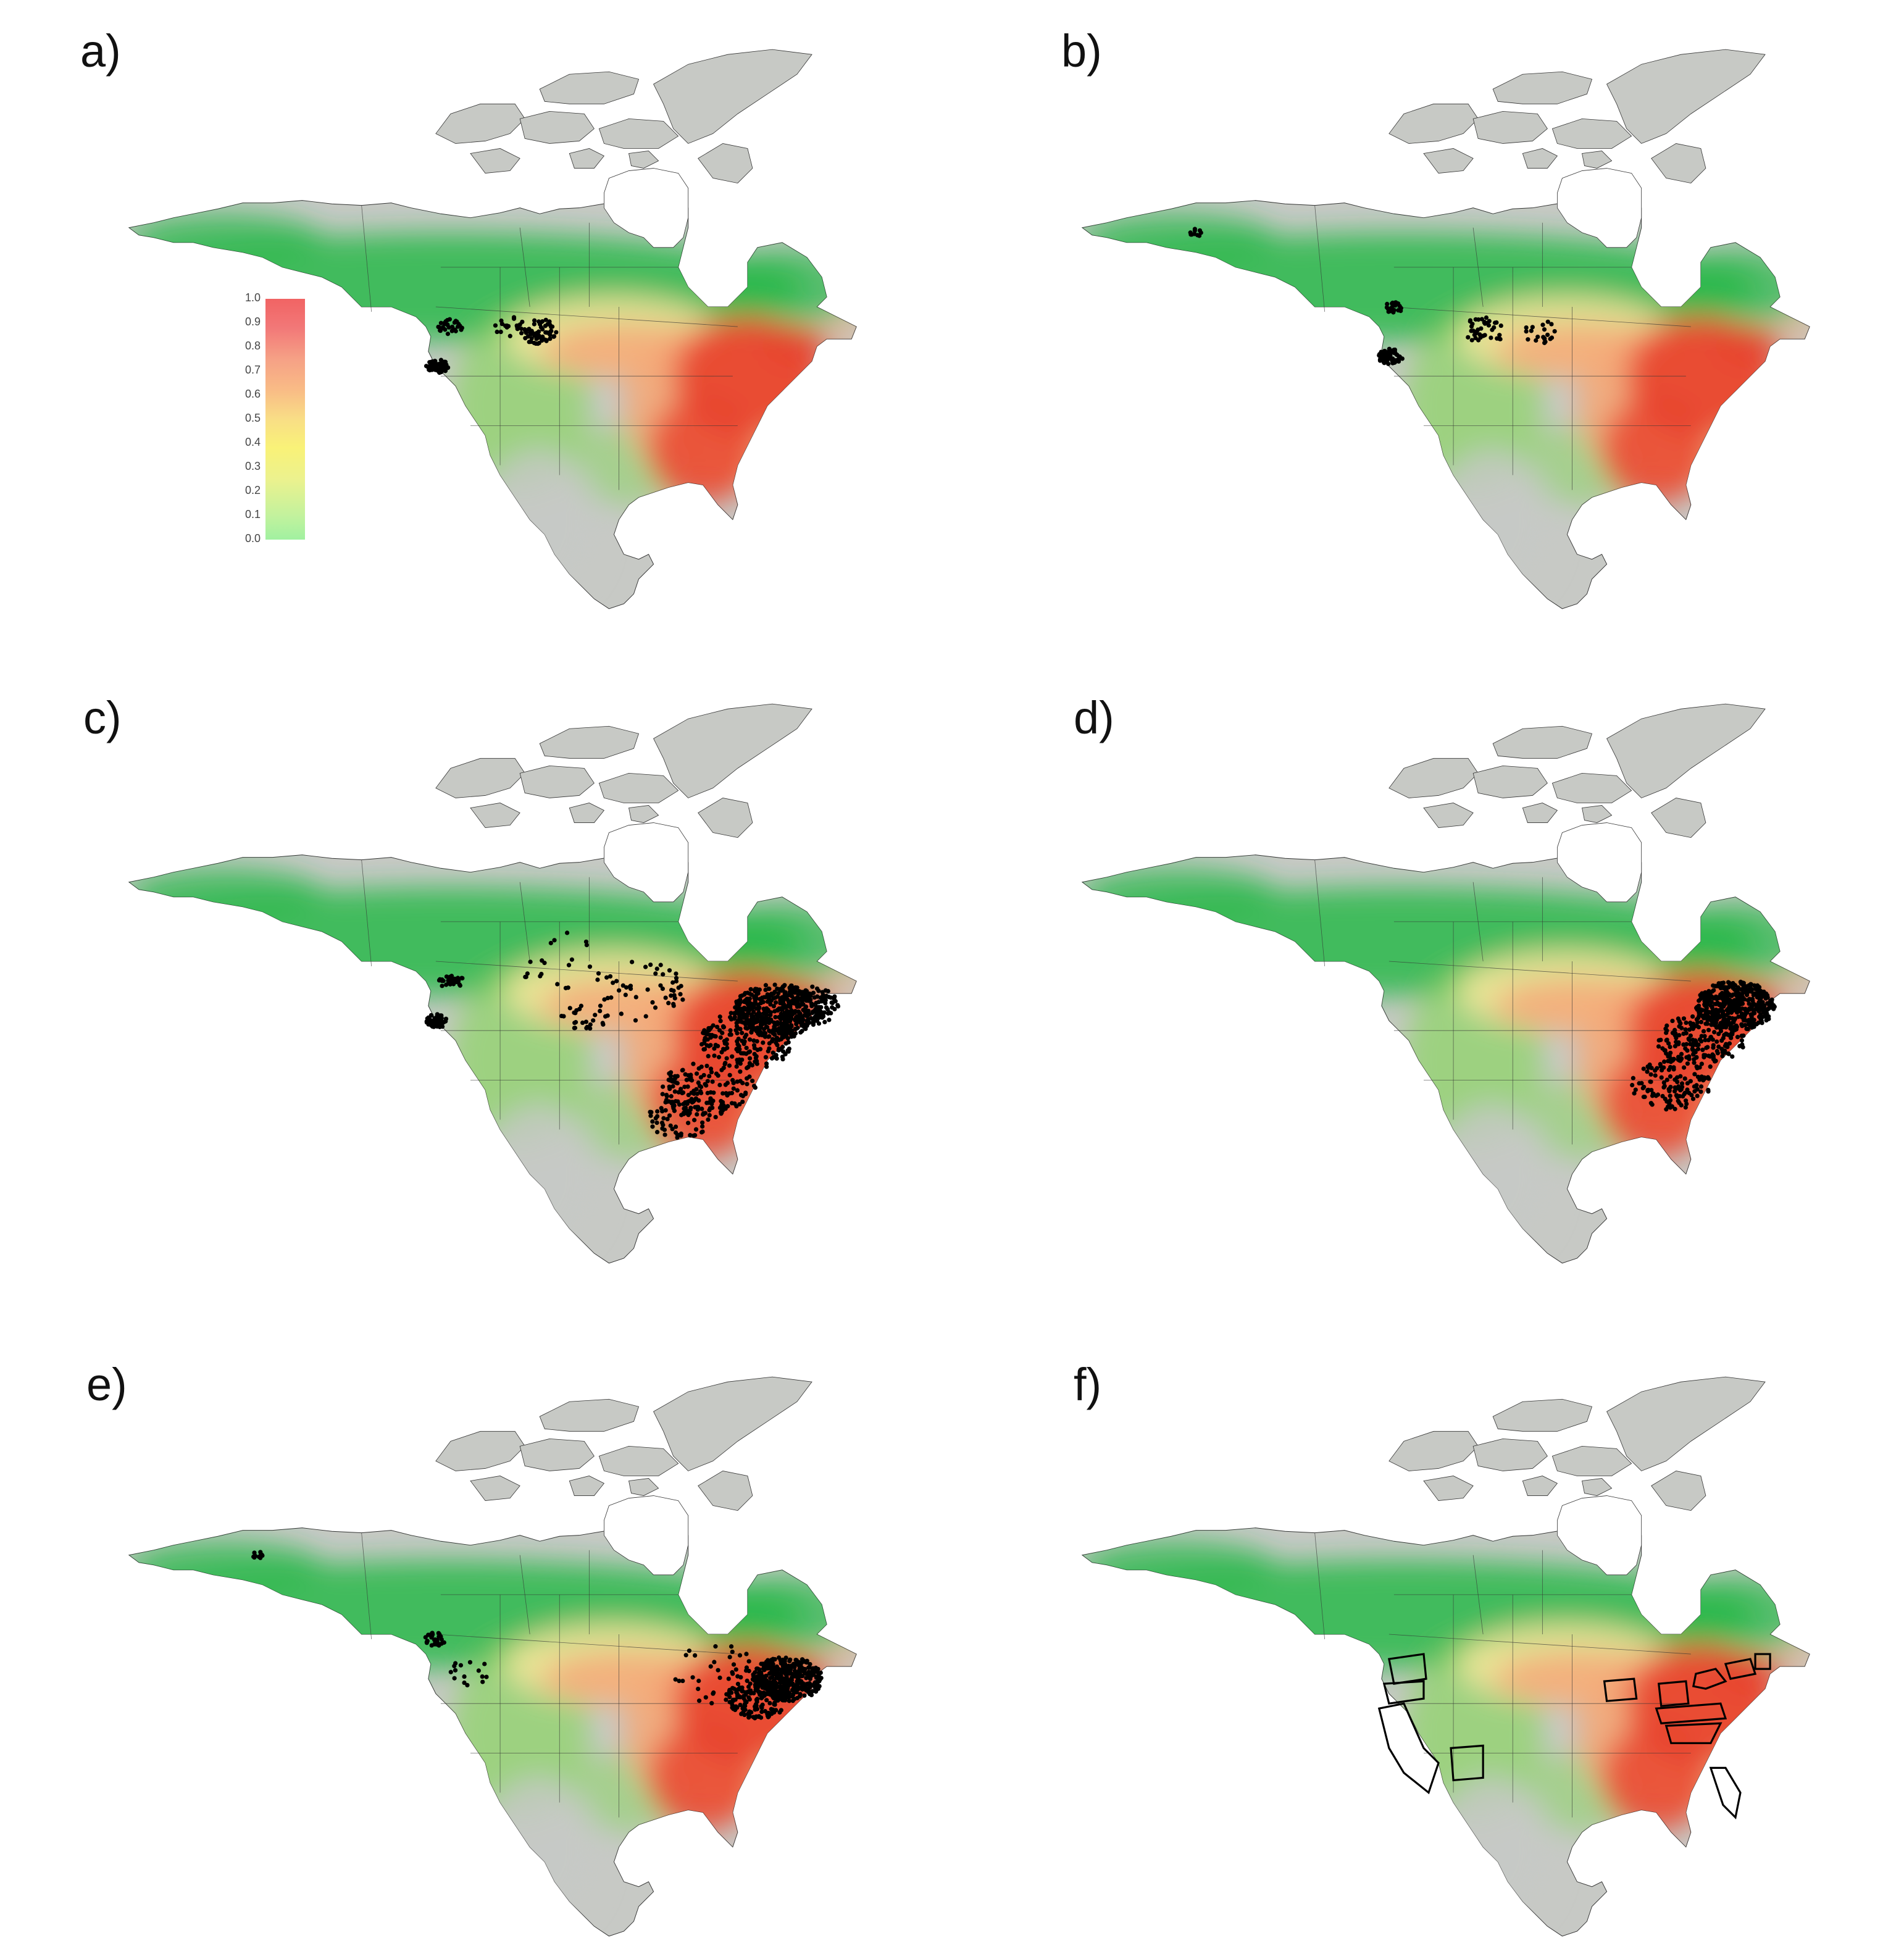 Image resolution: width=1904 pixels, height=1951 pixels. I want to click on legend-color-bar, so click(285, 419).